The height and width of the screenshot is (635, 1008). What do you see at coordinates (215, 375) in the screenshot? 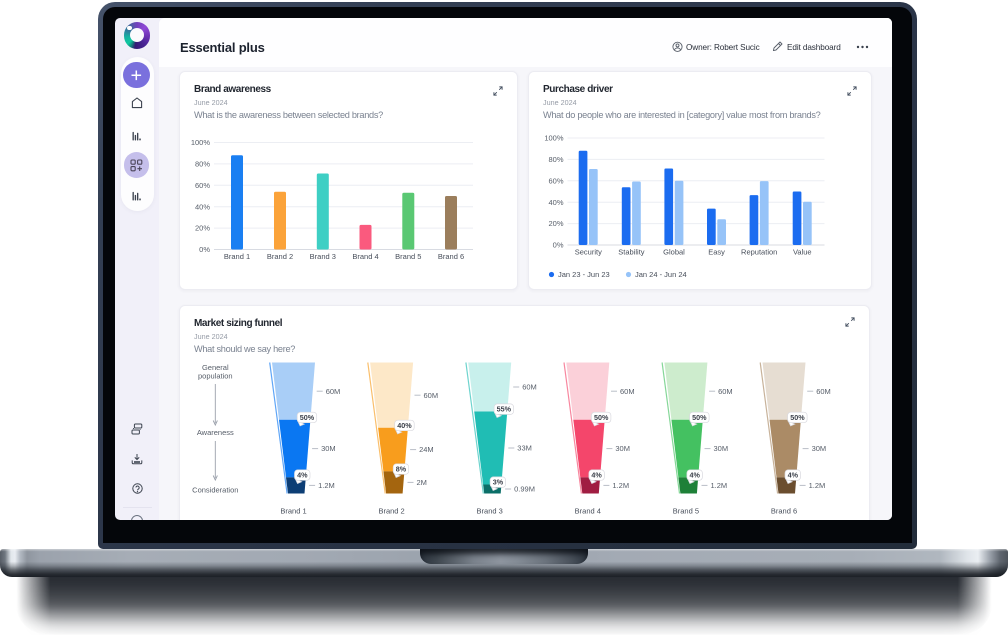
I see `svg-text: population` at bounding box center [215, 375].